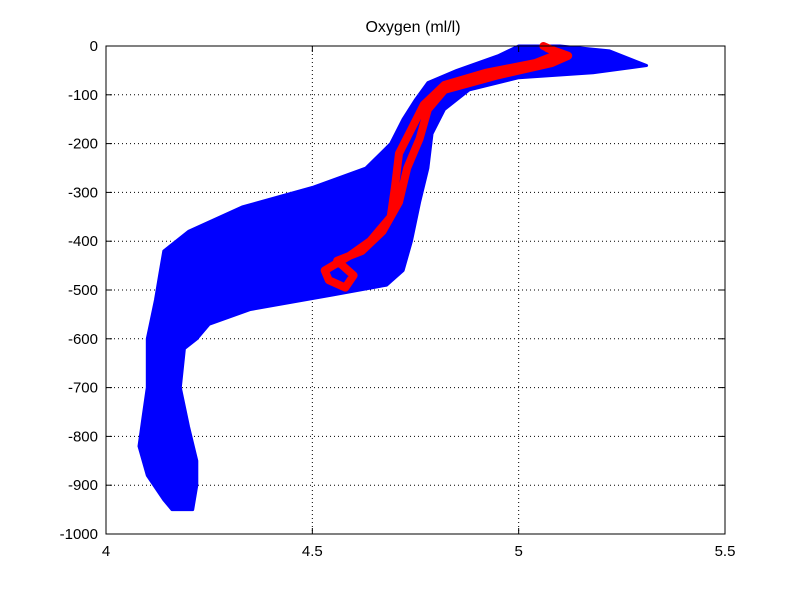 The width and height of the screenshot is (800, 600). What do you see at coordinates (83, 388) in the screenshot?
I see `y-tick-label: -700` at bounding box center [83, 388].